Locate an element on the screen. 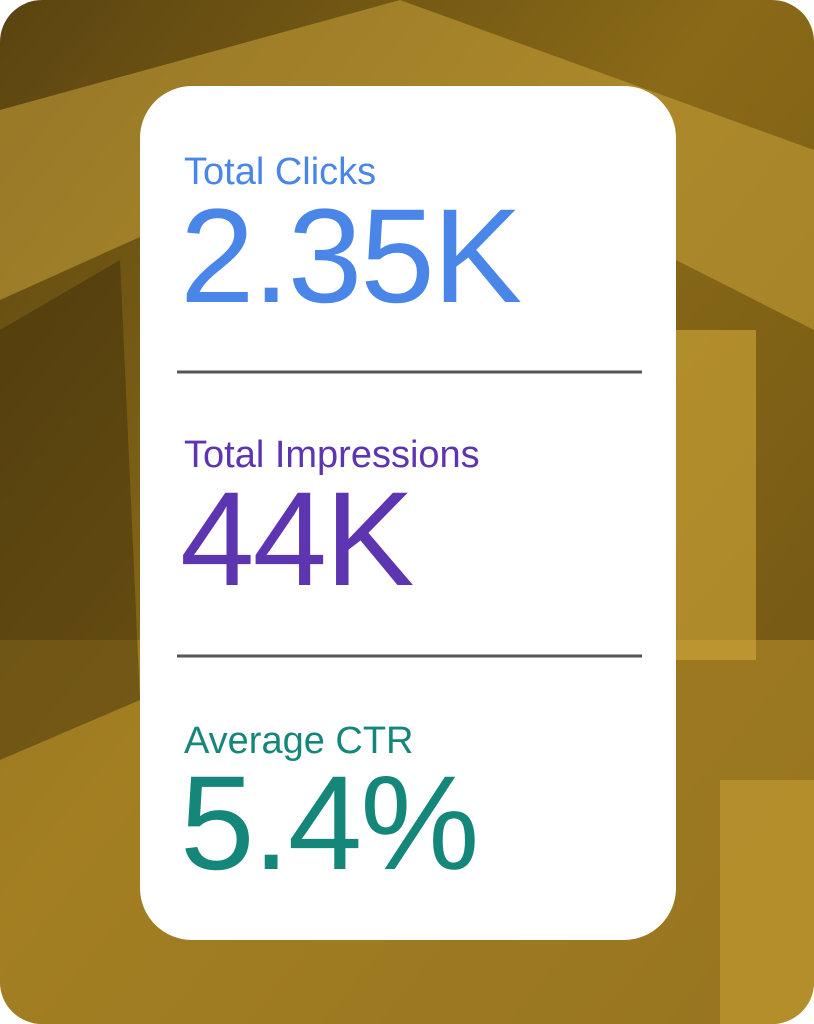 The width and height of the screenshot is (814, 1024). metric-value: 2.35K is located at coordinates (350, 256).